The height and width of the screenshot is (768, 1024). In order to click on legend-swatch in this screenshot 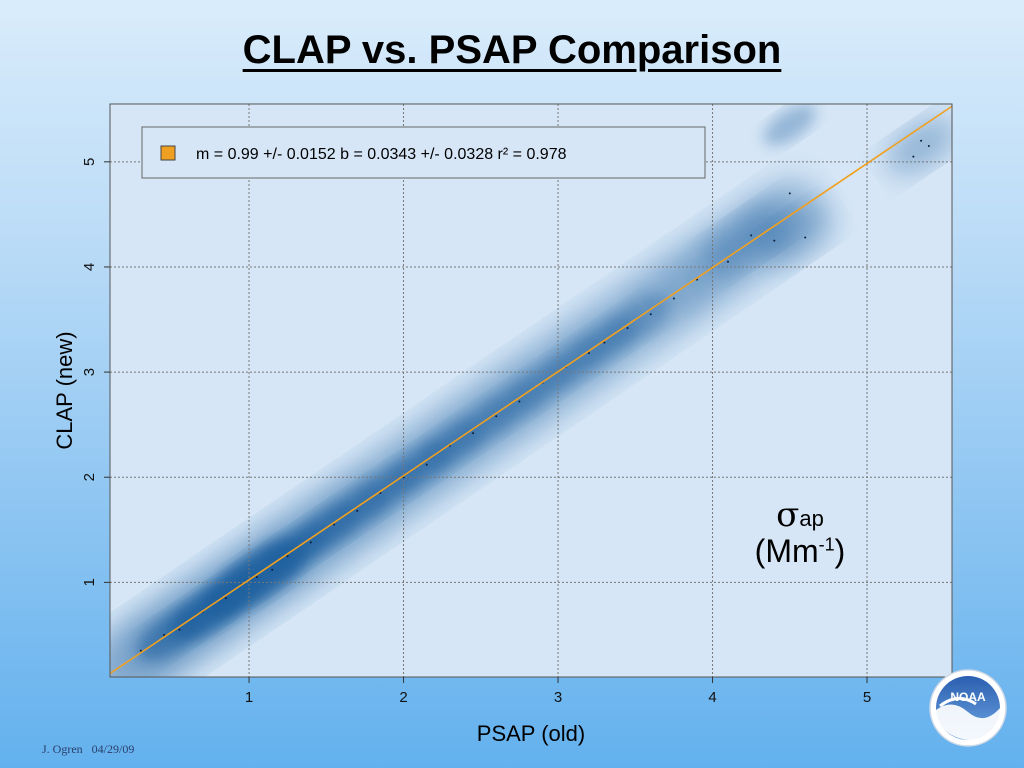, I will do `click(168, 153)`.